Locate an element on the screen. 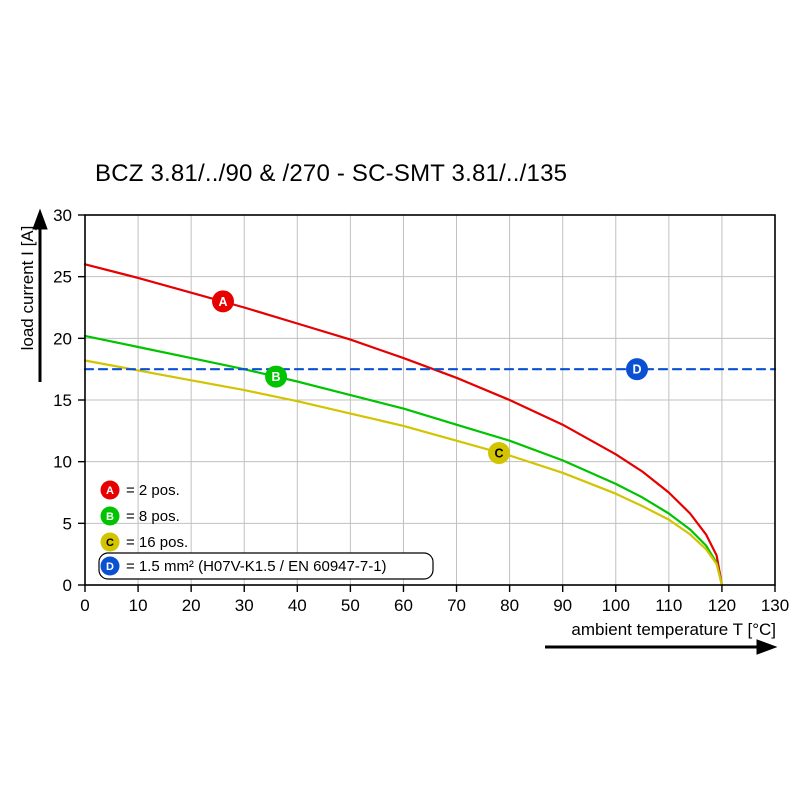 The image size is (800, 800). series-marker-D-icon: D is located at coordinates (637, 369).